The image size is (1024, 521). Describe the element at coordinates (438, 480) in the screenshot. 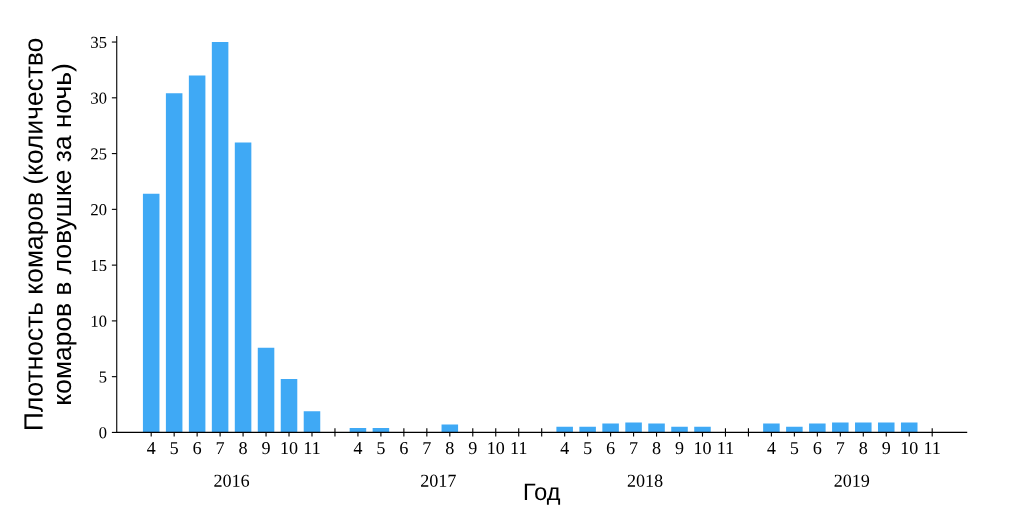

I see `text: 2017` at that location.